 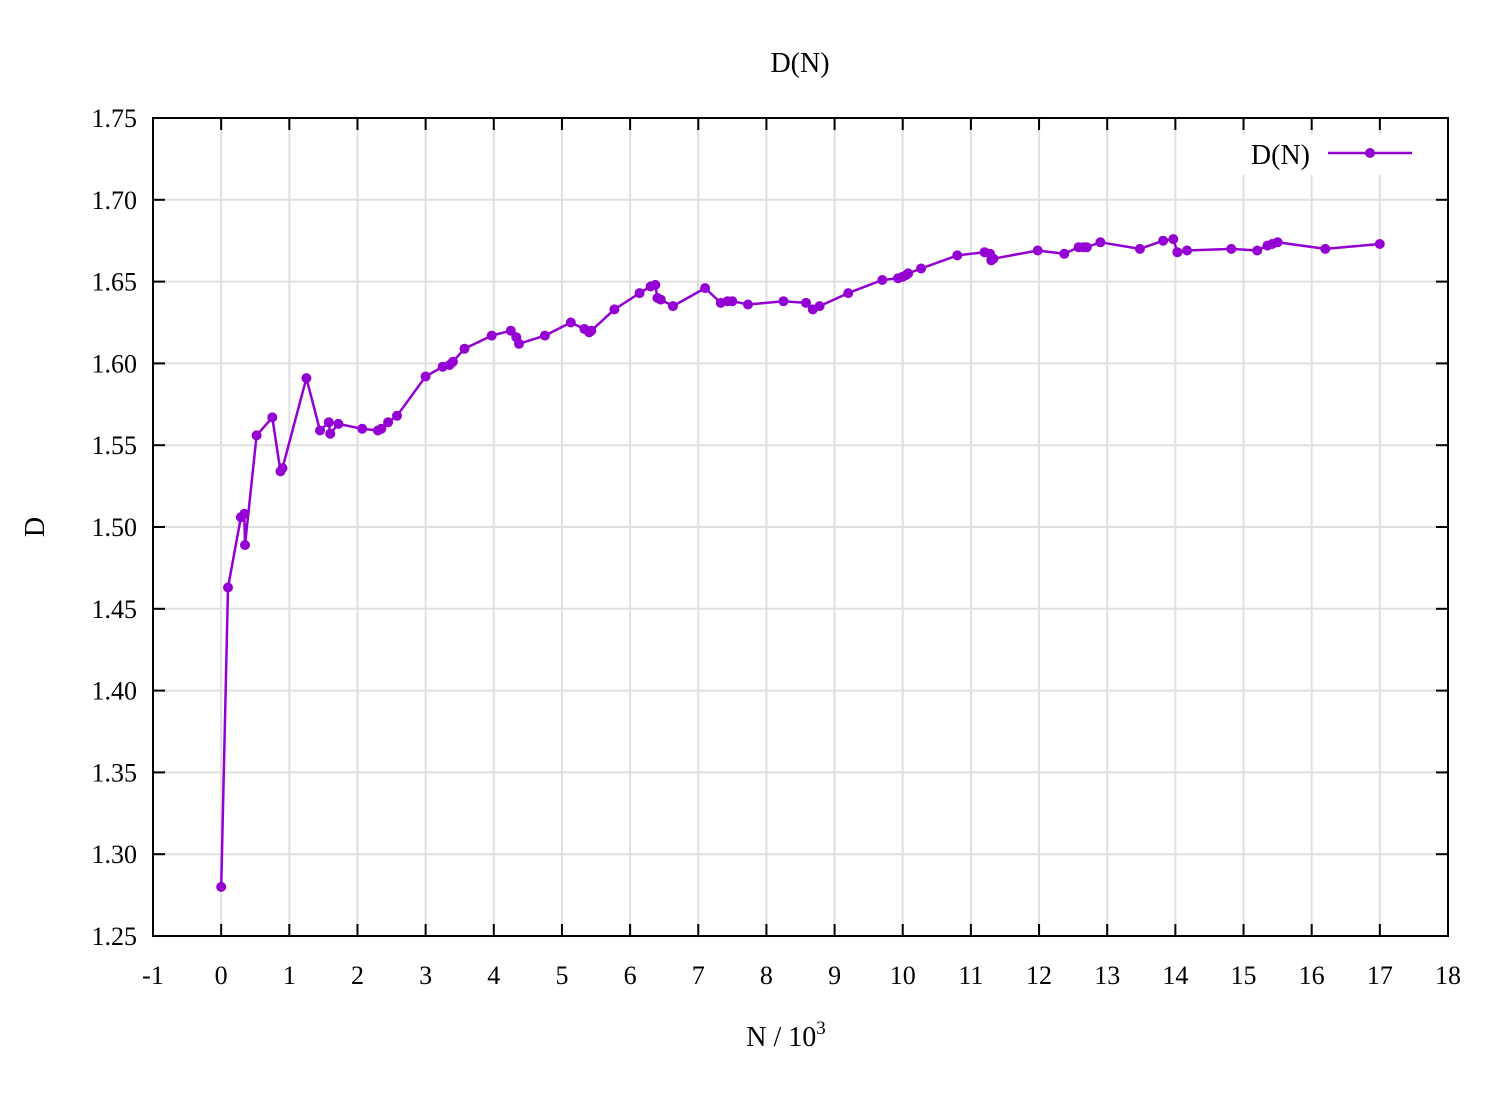 What do you see at coordinates (115, 363) in the screenshot?
I see `y-tick-label: 1.60` at bounding box center [115, 363].